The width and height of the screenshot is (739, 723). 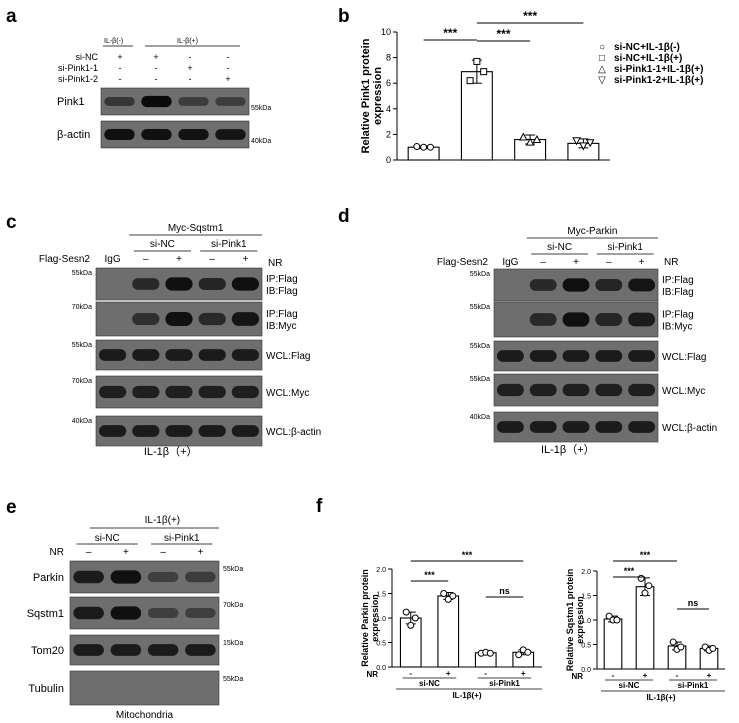 I want to click on panel-c-letter: c, so click(x=11, y=222).